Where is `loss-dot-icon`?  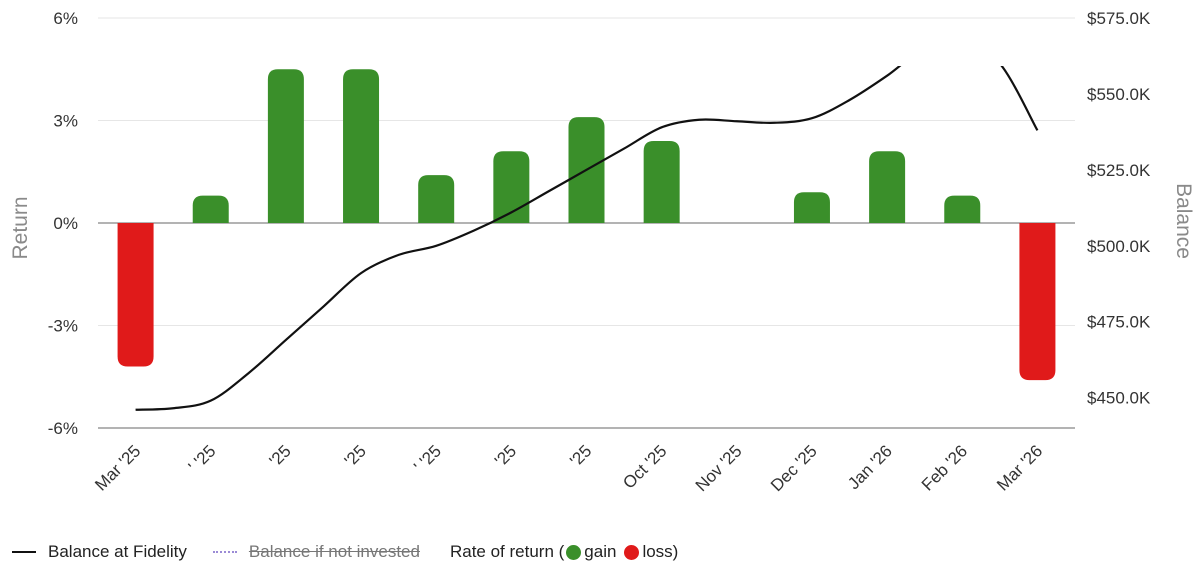
loss-dot-icon is located at coordinates (632, 552).